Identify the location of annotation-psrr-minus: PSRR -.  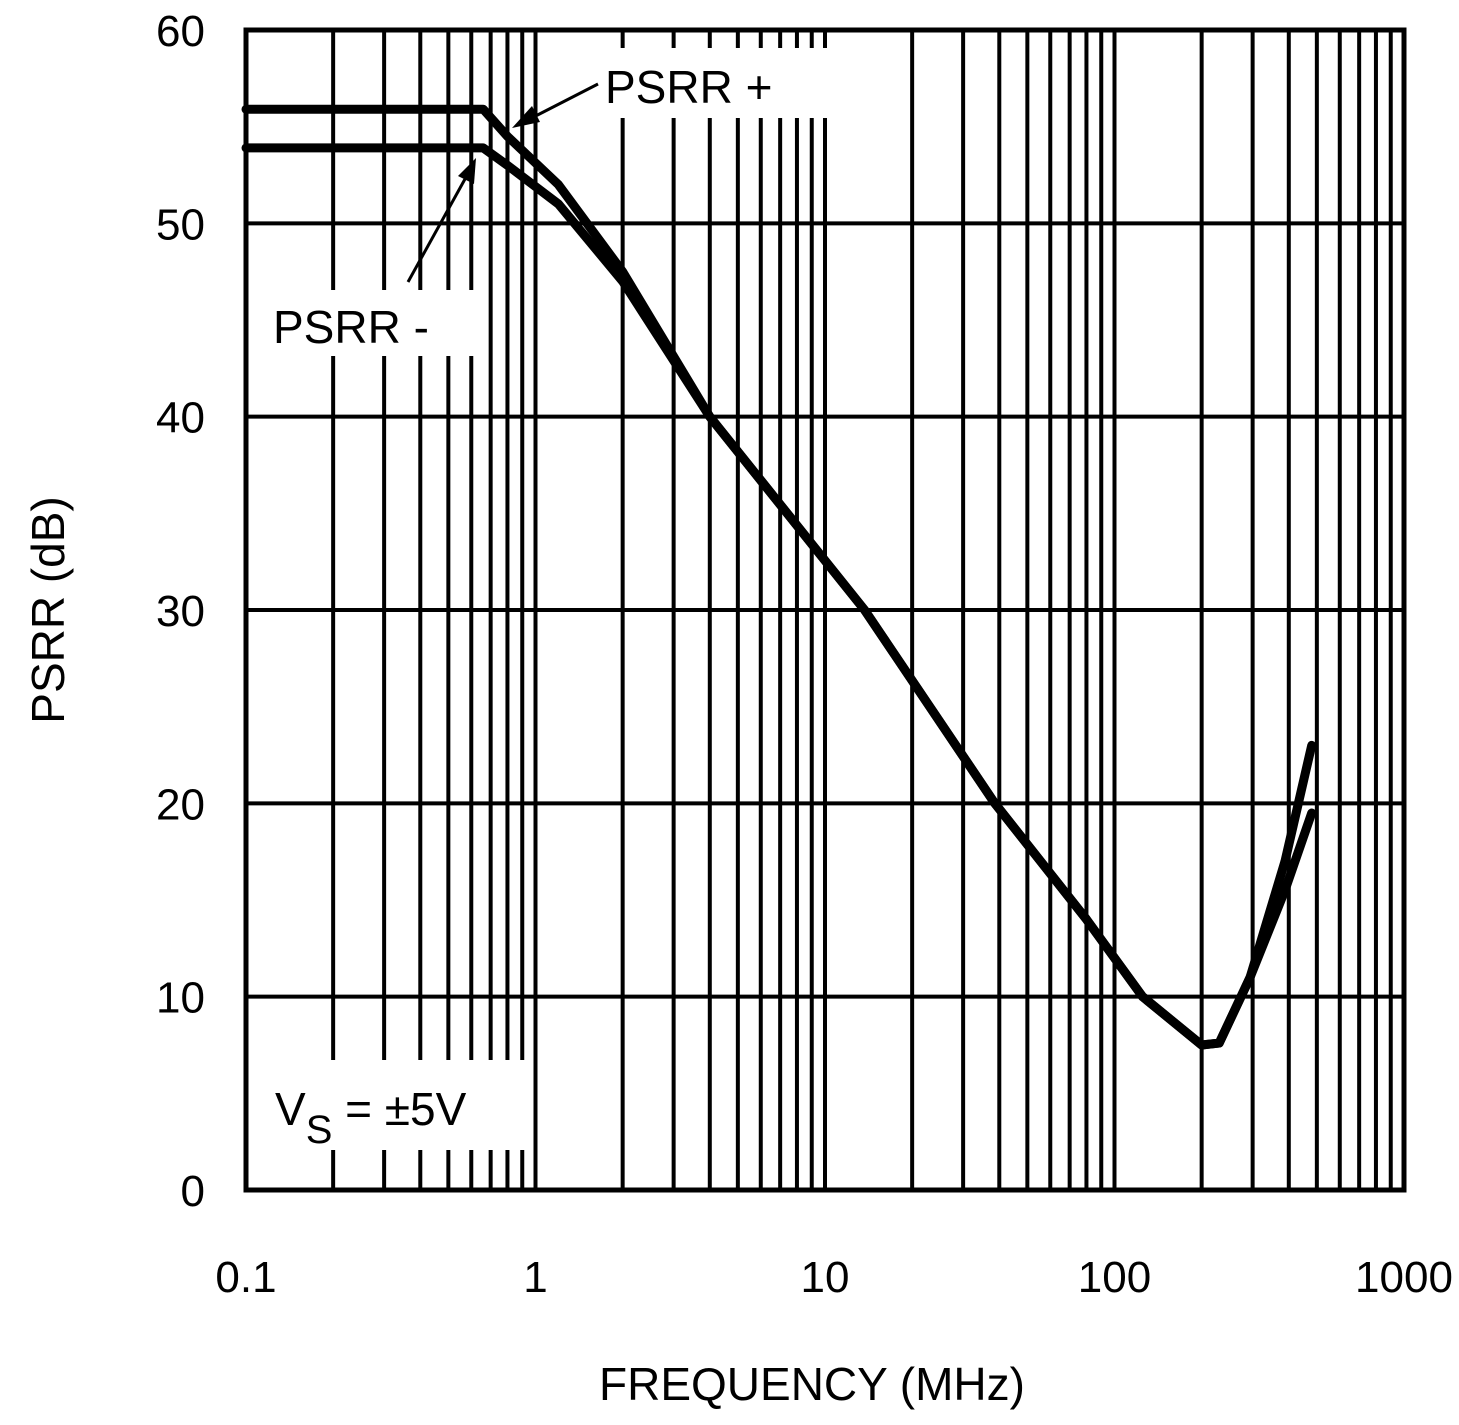
(374, 257).